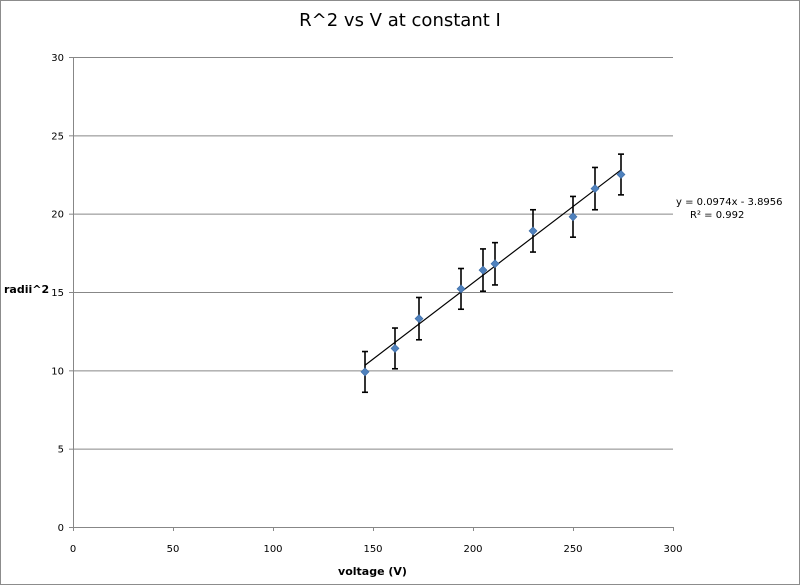 The width and height of the screenshot is (800, 585). Describe the element at coordinates (27, 289) in the screenshot. I see `y-axis-title: radii^2` at that location.